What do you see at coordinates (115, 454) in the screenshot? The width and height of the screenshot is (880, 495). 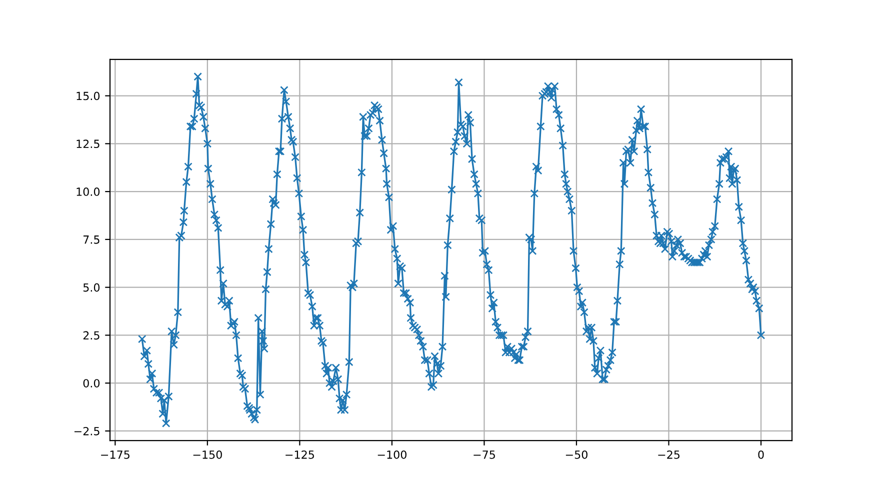 I see `x-tick-label: −175` at bounding box center [115, 454].